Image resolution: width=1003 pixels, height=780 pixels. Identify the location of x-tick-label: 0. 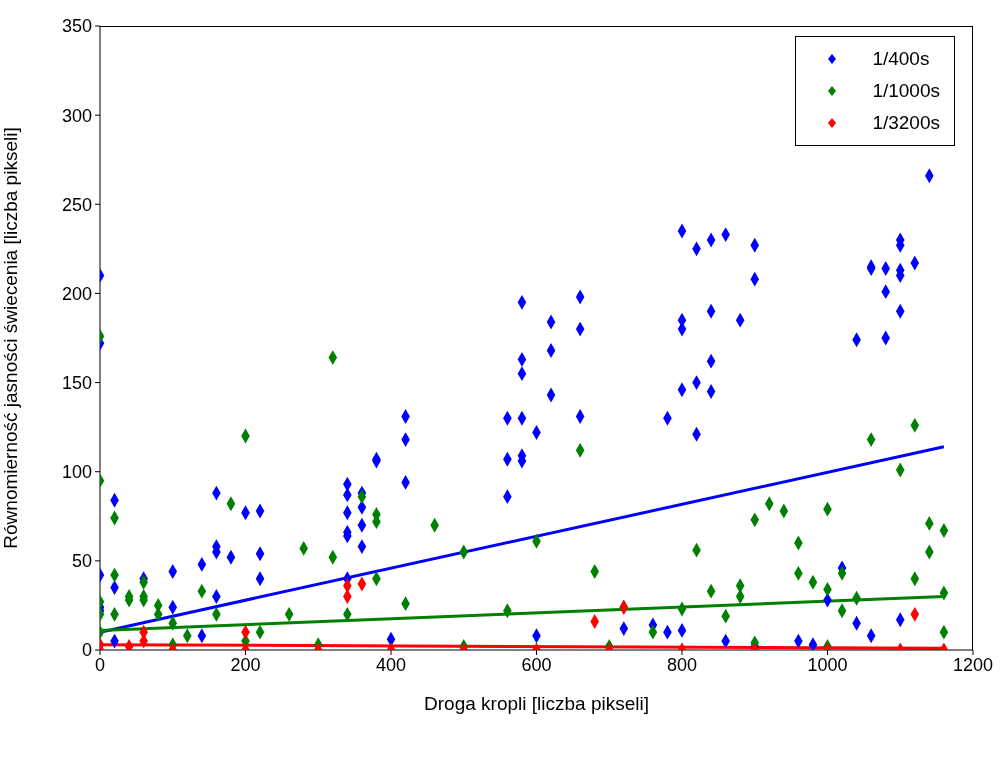
(100, 664).